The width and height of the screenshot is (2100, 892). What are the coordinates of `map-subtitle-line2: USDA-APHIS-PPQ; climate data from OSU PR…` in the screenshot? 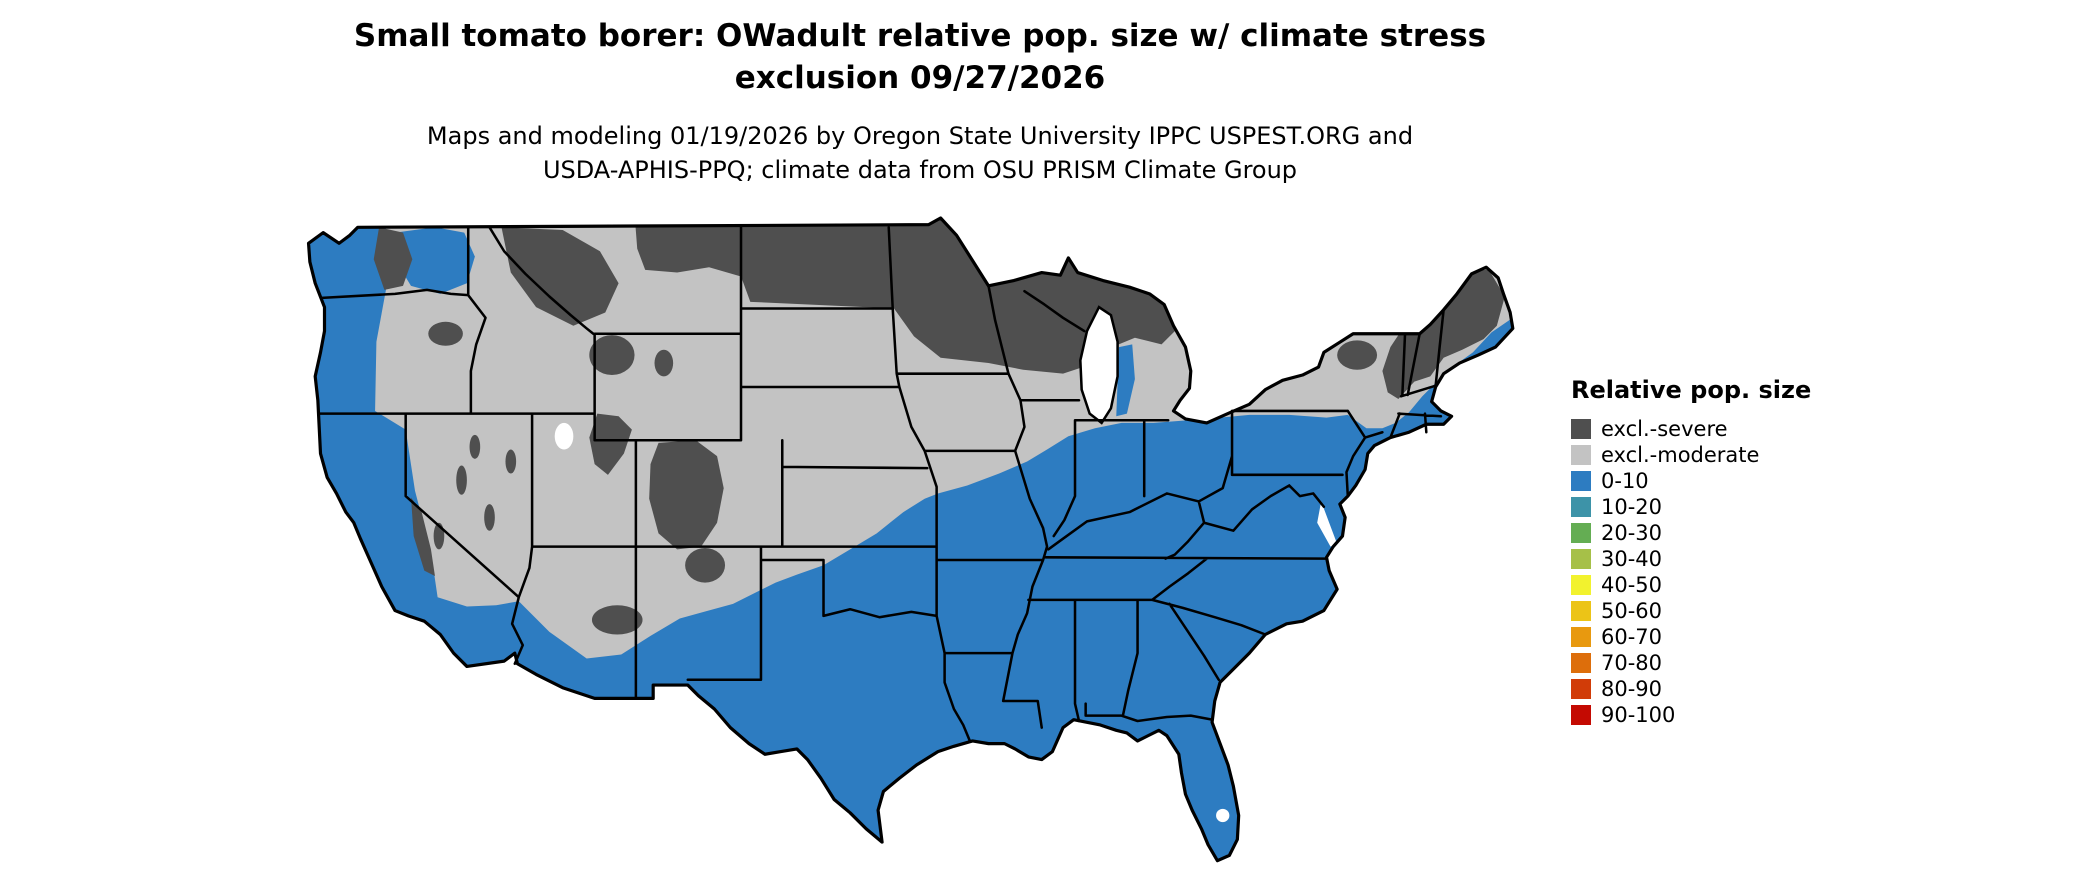 It's located at (920, 169).